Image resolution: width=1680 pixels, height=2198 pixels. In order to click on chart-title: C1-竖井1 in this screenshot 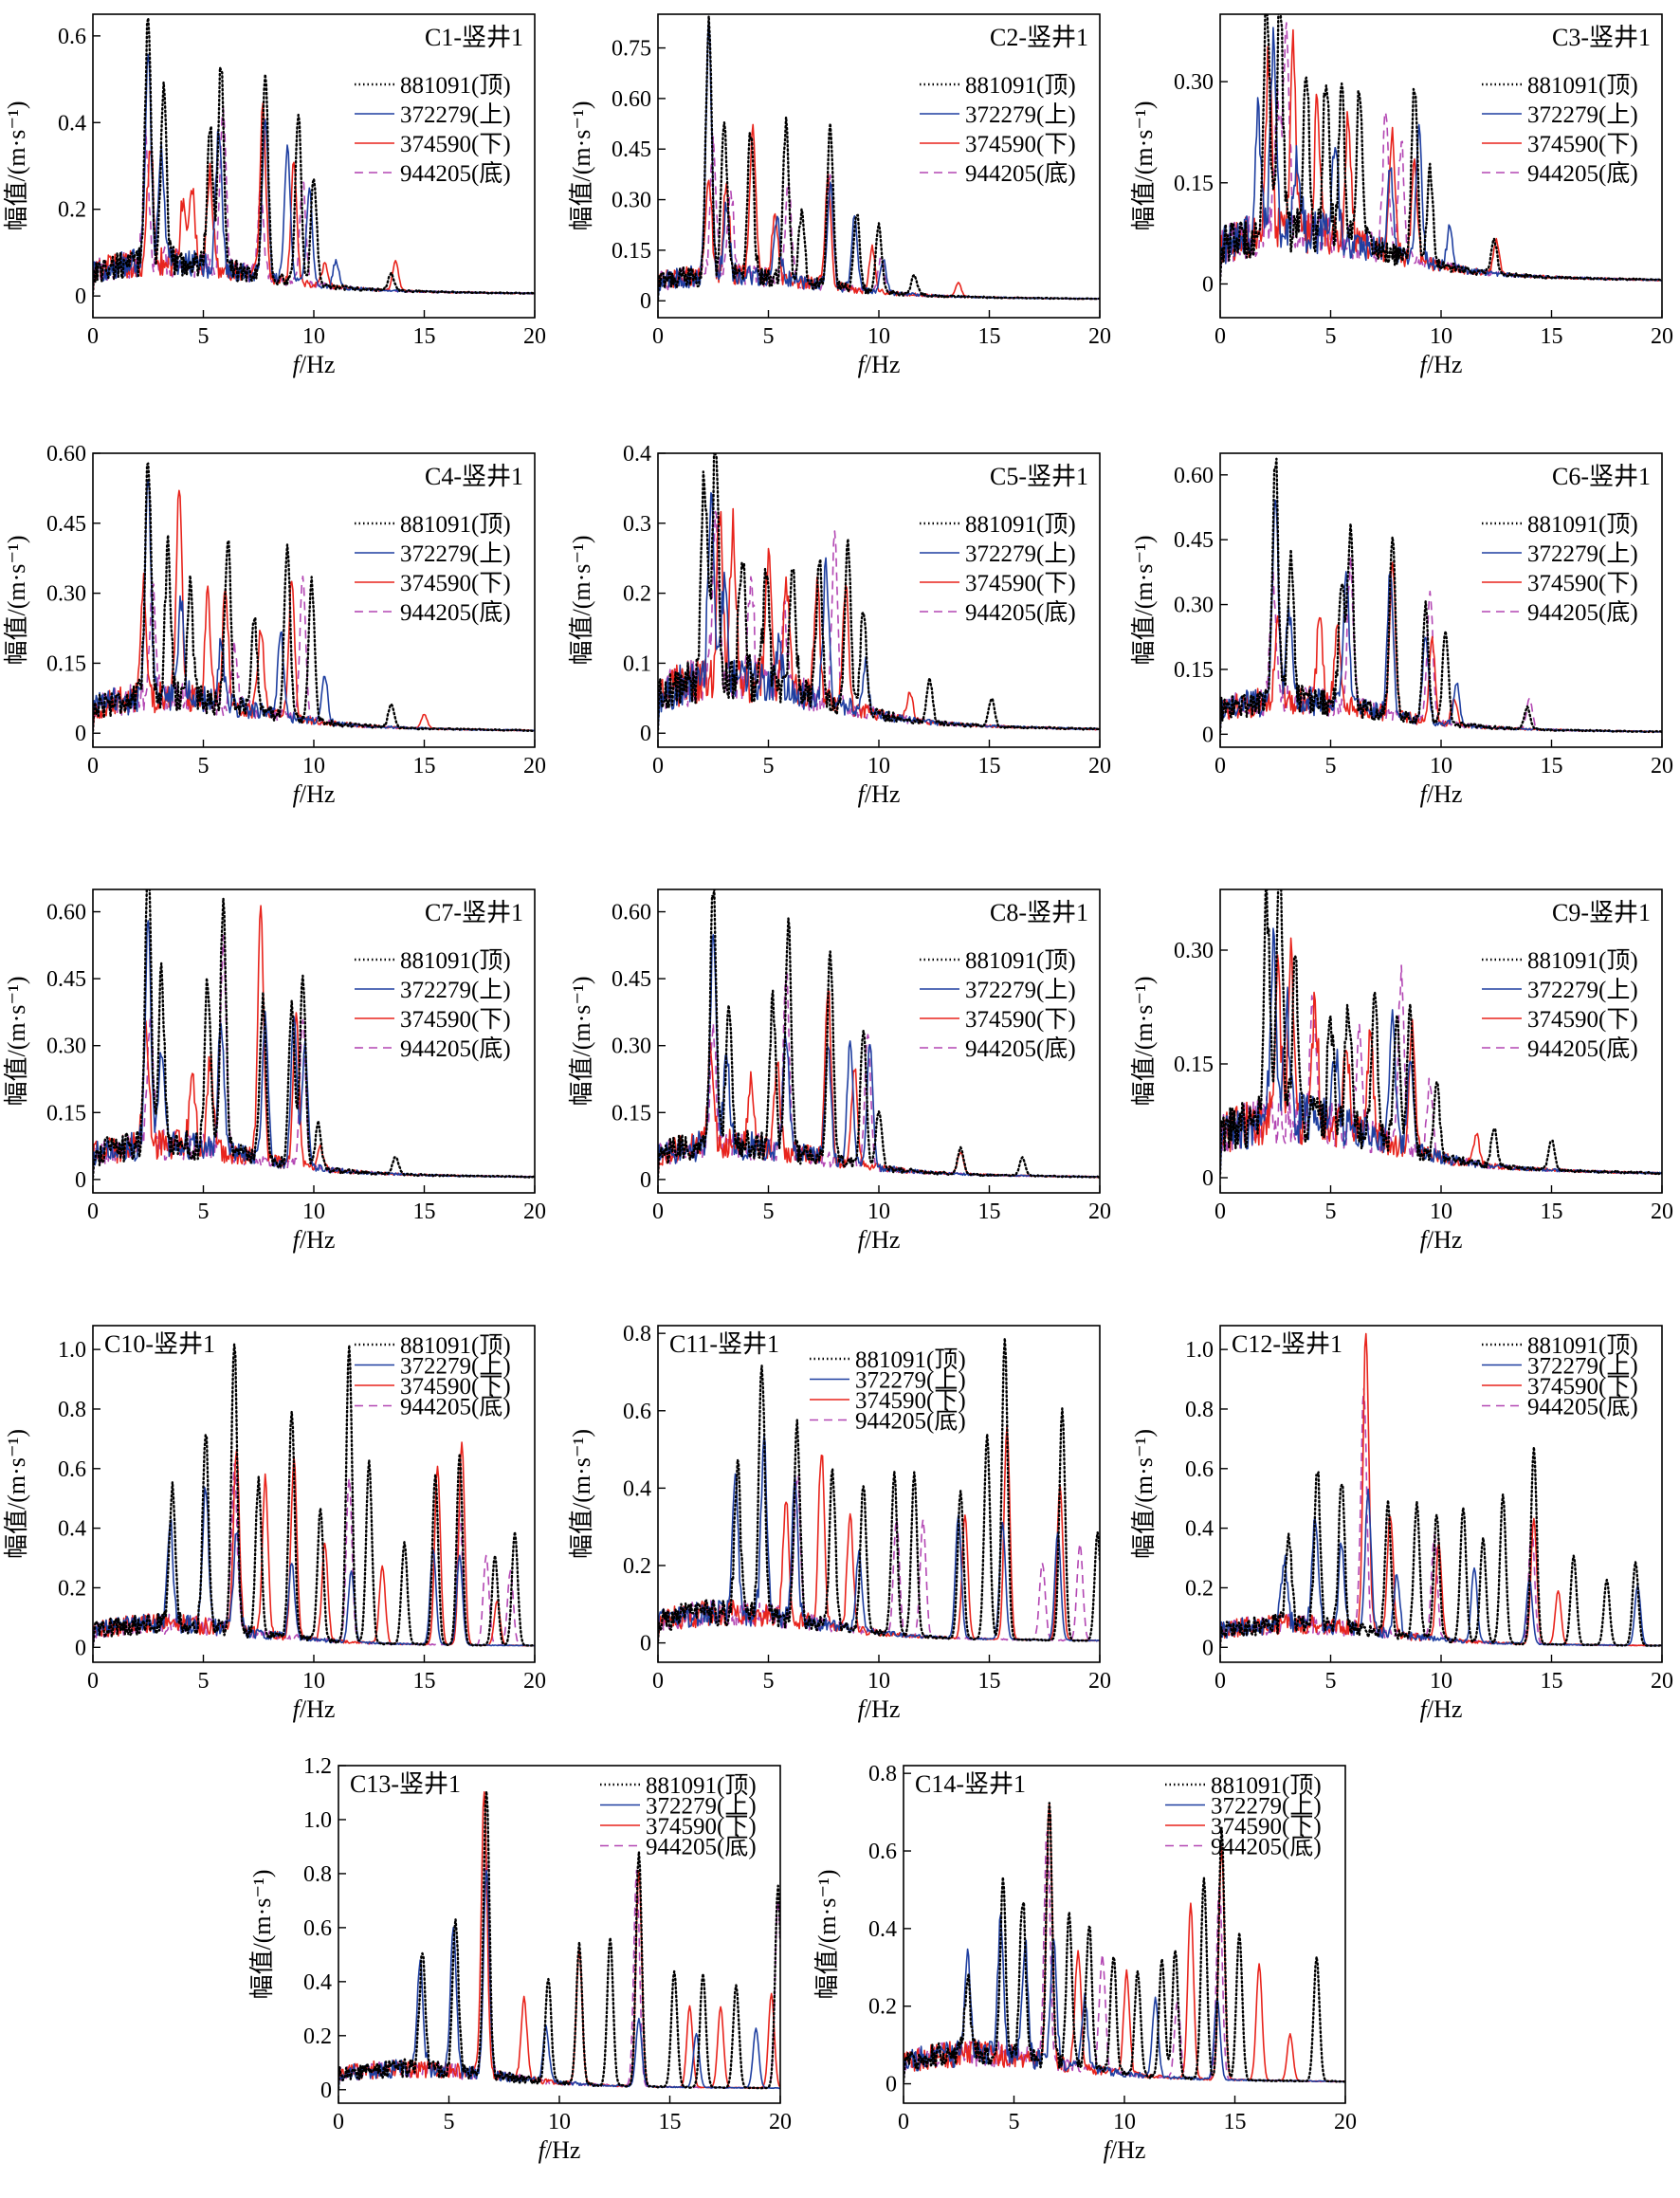, I will do `click(474, 38)`.